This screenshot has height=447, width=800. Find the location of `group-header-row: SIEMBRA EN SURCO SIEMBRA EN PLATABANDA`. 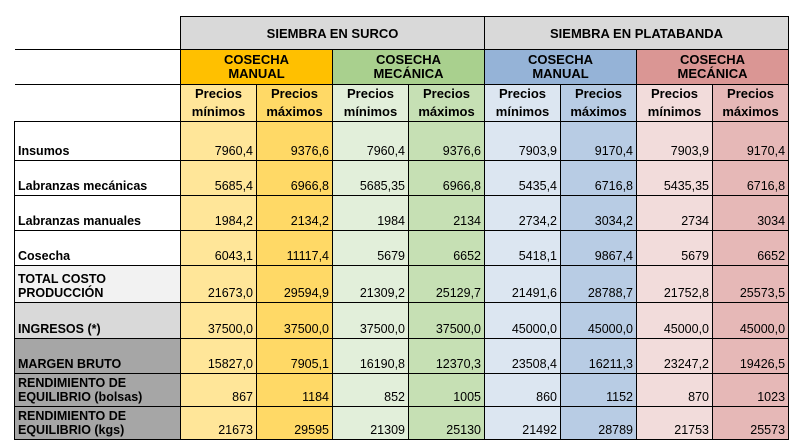

group-header-row: SIEMBRA EN SURCO SIEMBRA EN PLATABANDA is located at coordinates (402, 33).